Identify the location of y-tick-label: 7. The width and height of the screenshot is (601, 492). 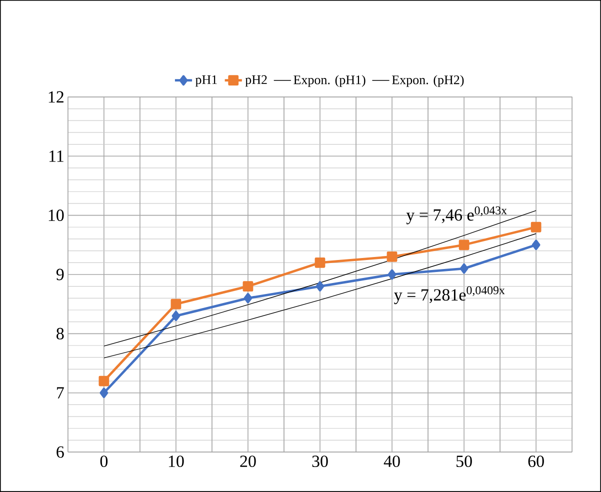
(60, 392).